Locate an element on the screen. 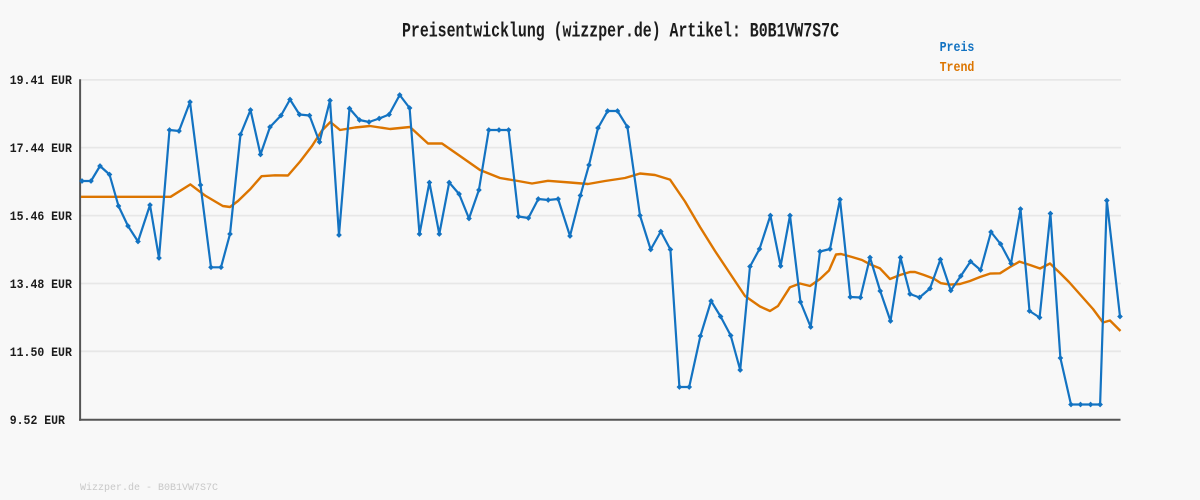 Image resolution: width=1200 pixels, height=500 pixels. svg-text: 19.41 EUR is located at coordinates (41, 81).